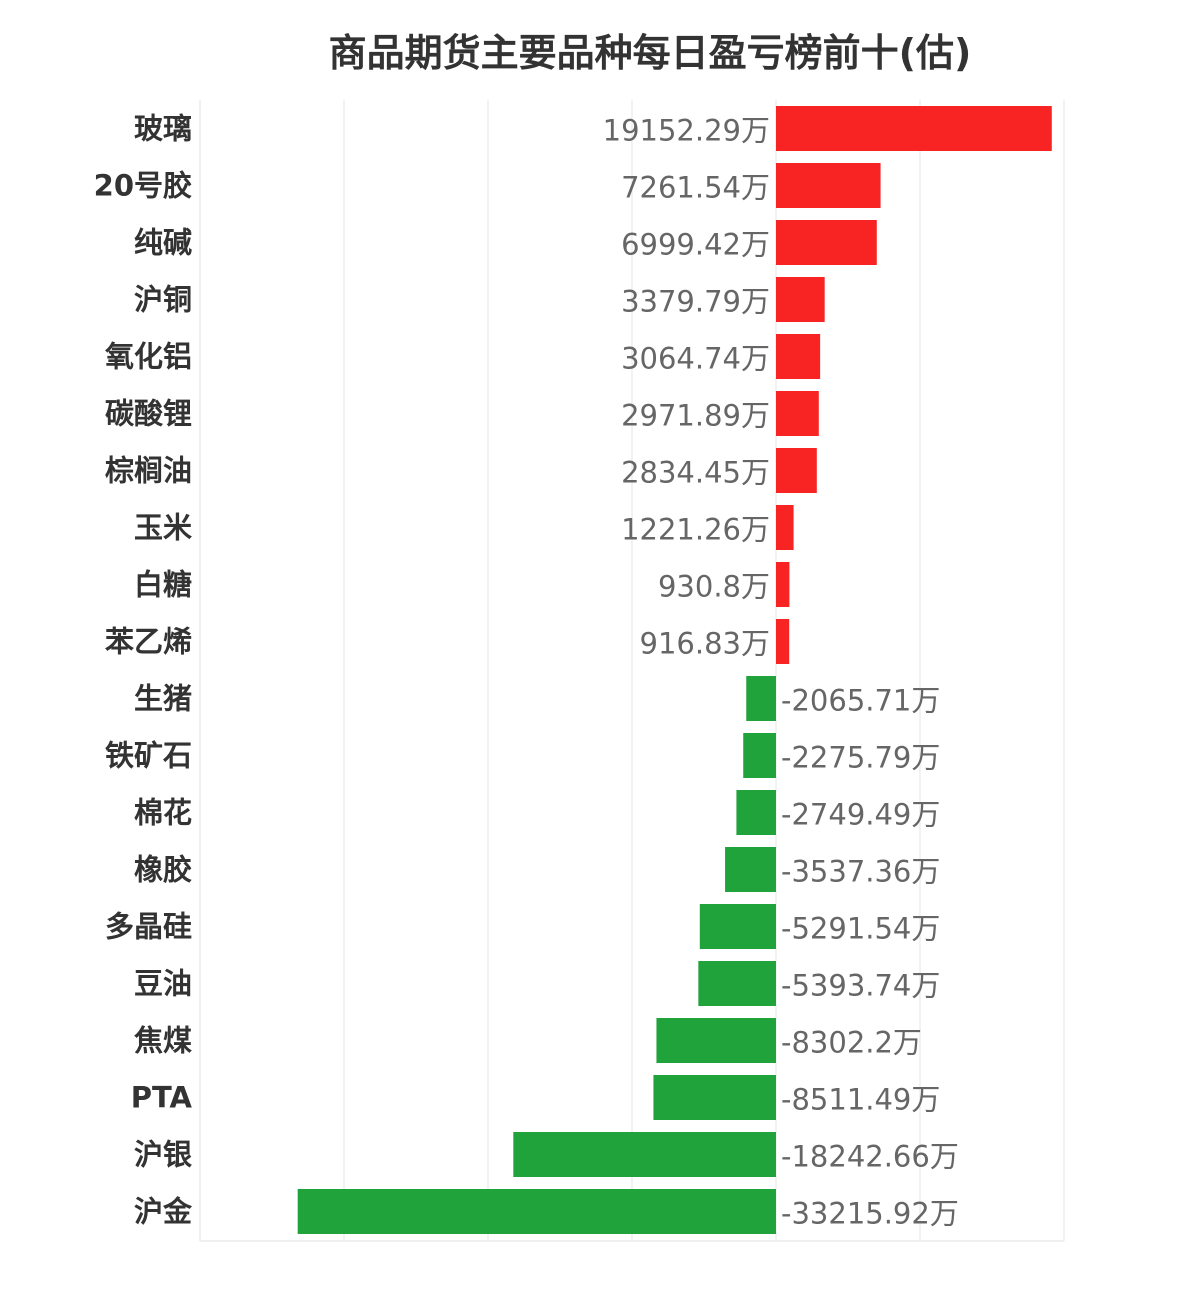 Image resolution: width=1183 pixels, height=1300 pixels. Describe the element at coordinates (163, 984) in the screenshot. I see `category-label: 豆油` at that location.